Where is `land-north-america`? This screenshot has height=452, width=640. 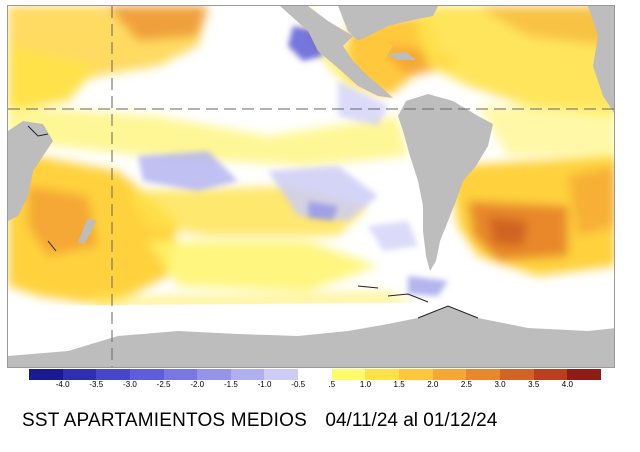
land-north-america is located at coordinates (336, 52).